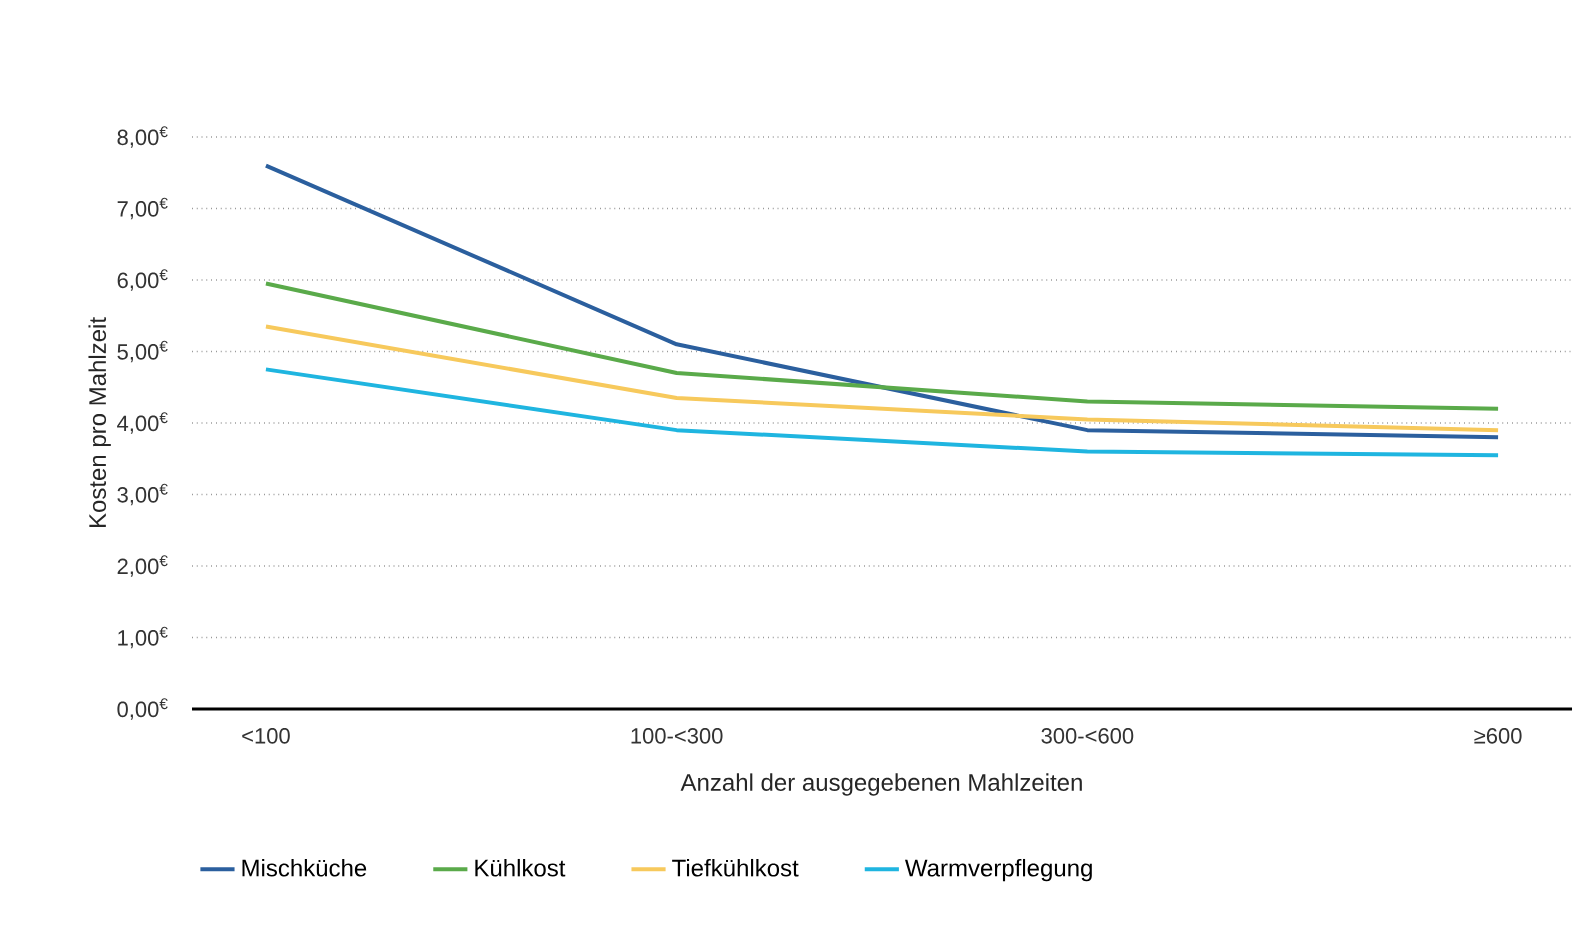 This screenshot has width=1590, height=929. What do you see at coordinates (520, 867) in the screenshot?
I see `legend-label: Kühlkost` at bounding box center [520, 867].